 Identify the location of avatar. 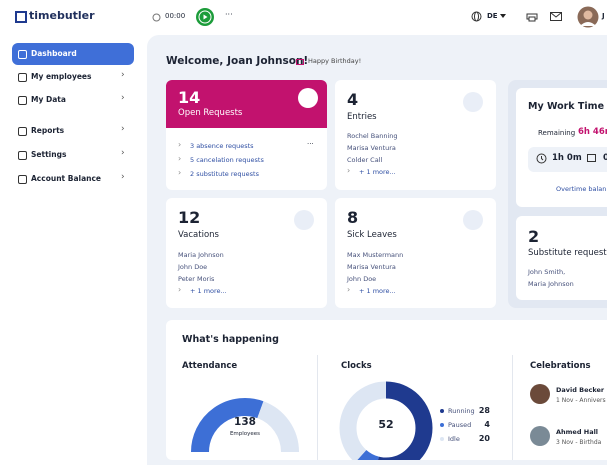
(588, 17).